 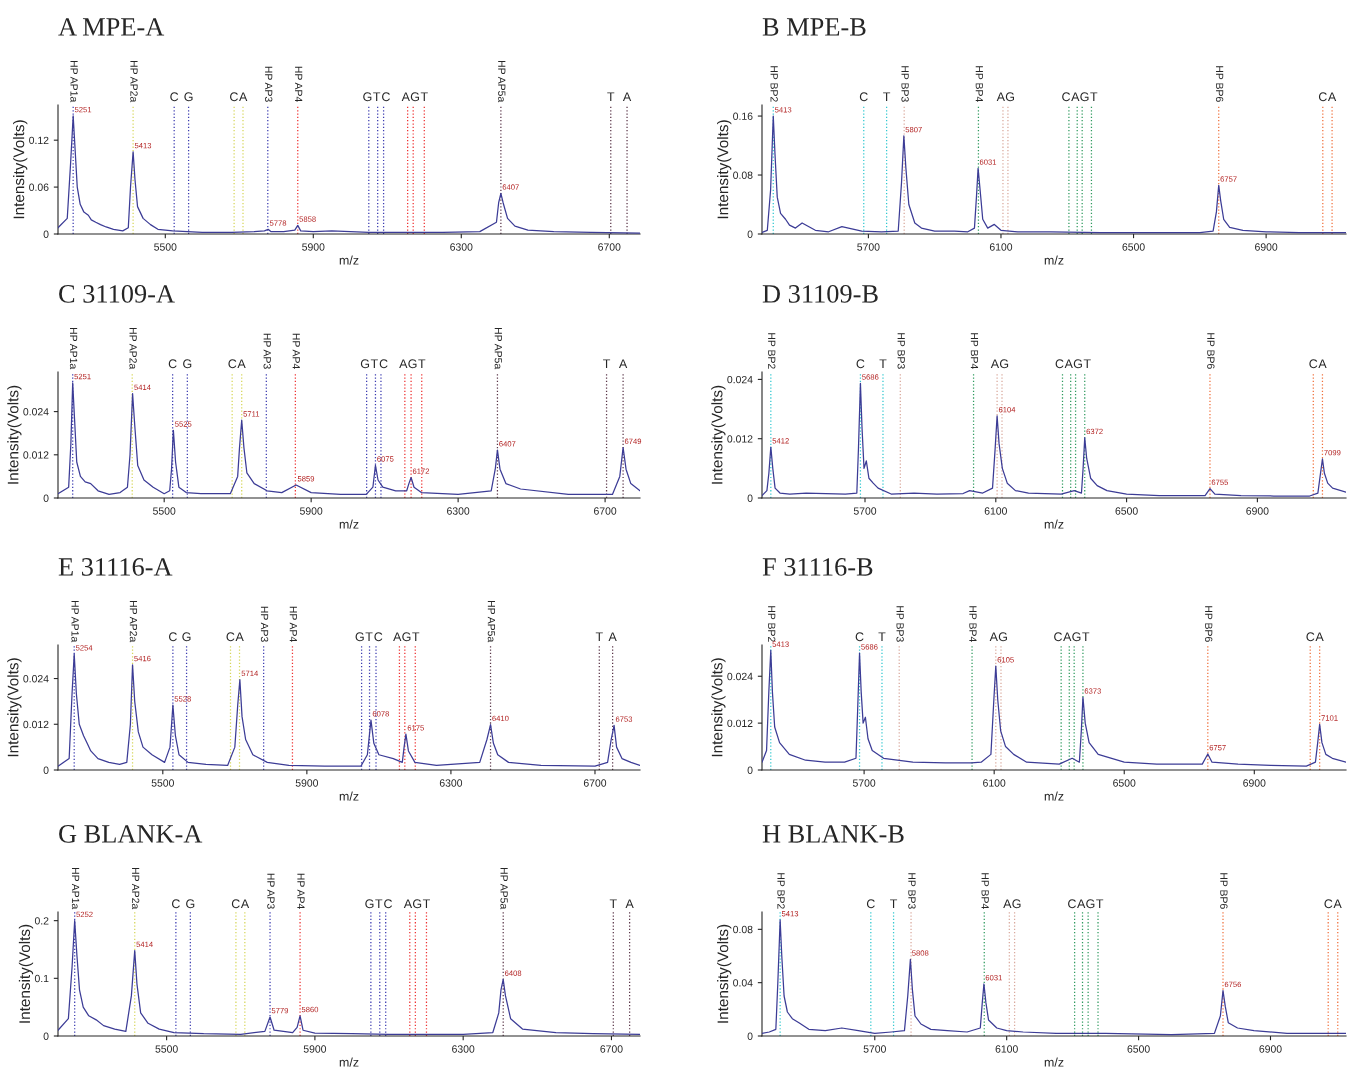 What do you see at coordinates (820, 294) in the screenshot?
I see `chart-title: D 31109-B` at bounding box center [820, 294].